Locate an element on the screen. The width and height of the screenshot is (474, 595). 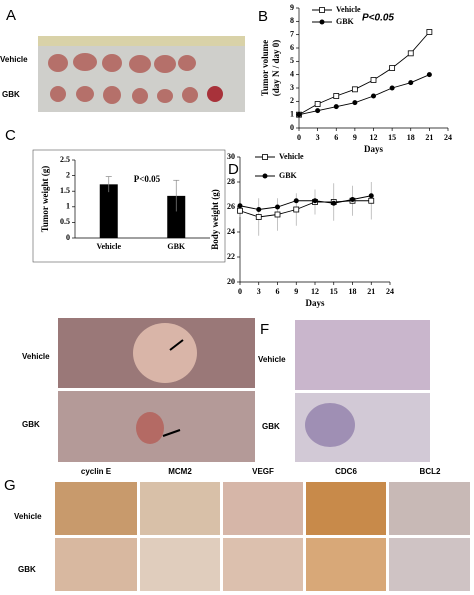
y-tick-label: 0.5 is located at coordinates (65, 221).